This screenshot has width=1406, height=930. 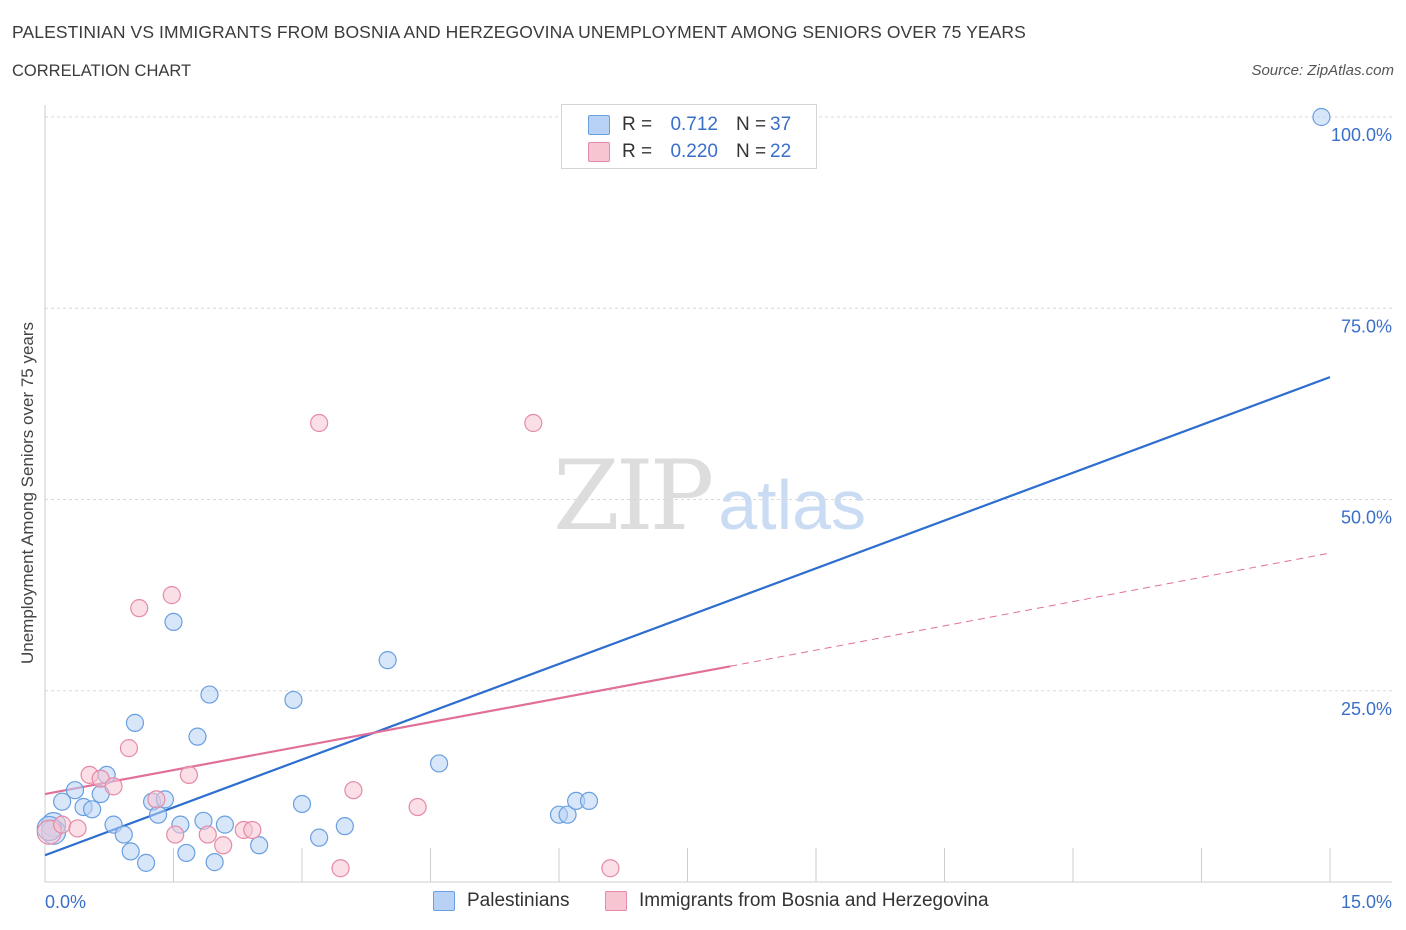 What do you see at coordinates (1361, 135) in the screenshot?
I see `y-tick-label: 100.0%` at bounding box center [1361, 135].